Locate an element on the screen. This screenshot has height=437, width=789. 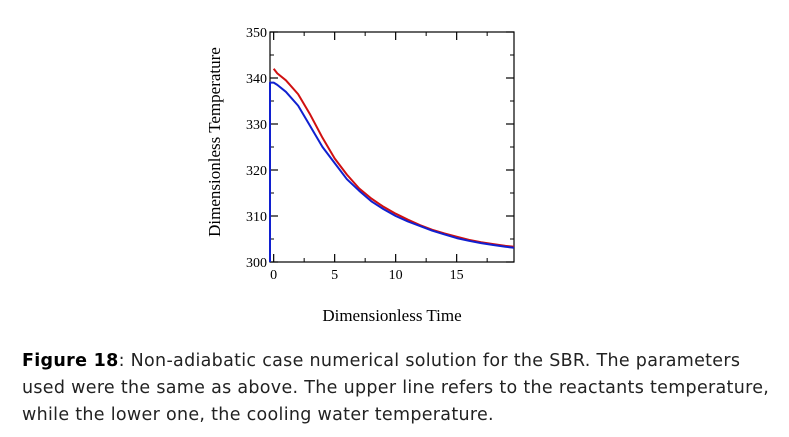
y-axis-label: Dimensionless Temperature is located at coordinates (214, 142).